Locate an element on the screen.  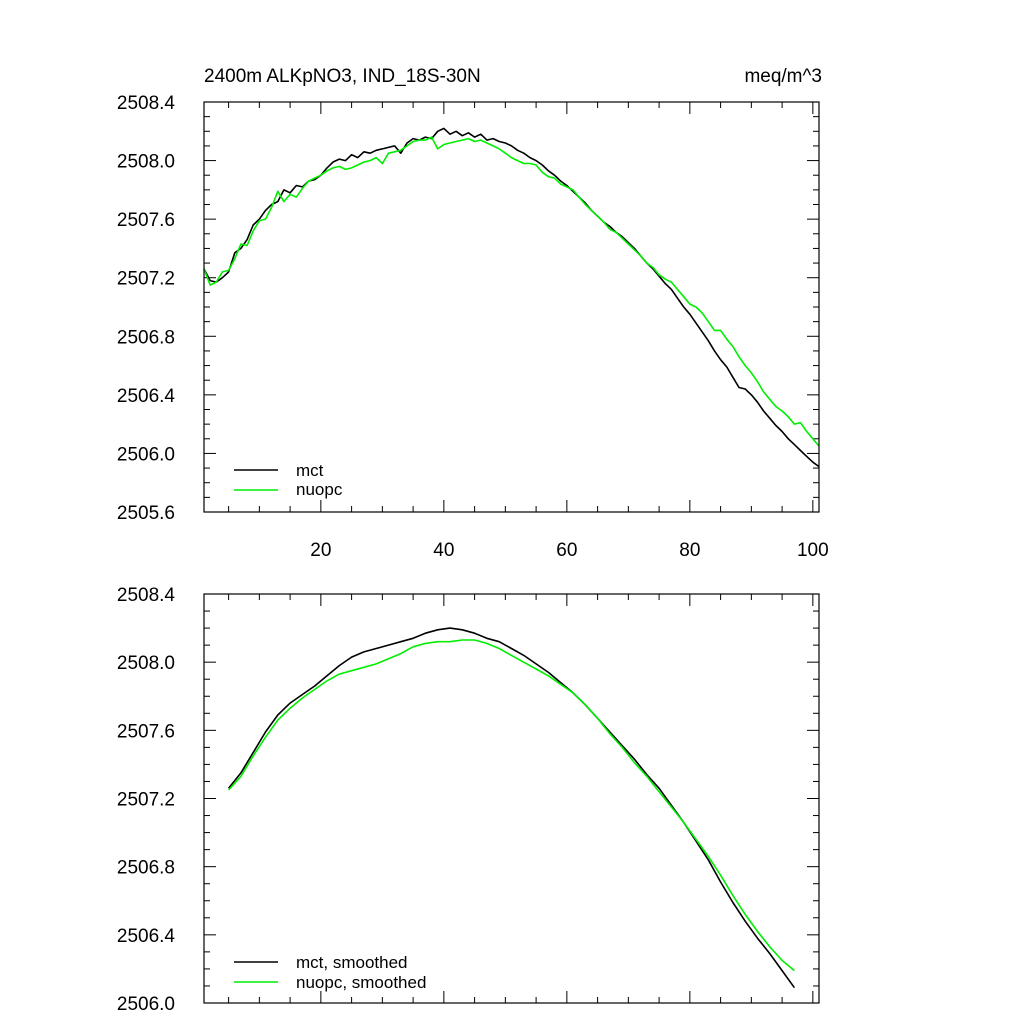
x-tick-label: 100 is located at coordinates (813, 550).